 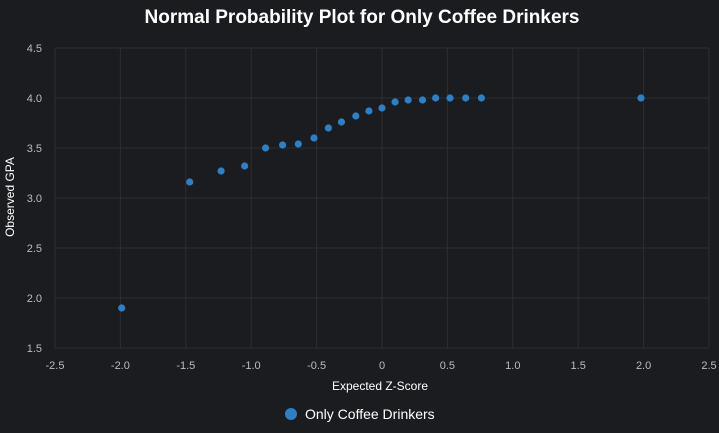 I want to click on legend: Only Coffee Drinkers, so click(x=360, y=414).